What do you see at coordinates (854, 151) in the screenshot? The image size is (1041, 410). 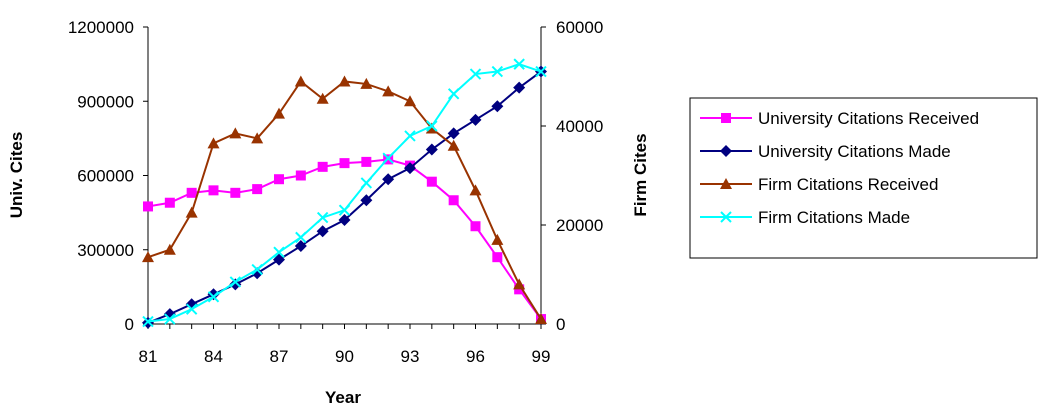 I see `legend-label: University Citations Made` at bounding box center [854, 151].